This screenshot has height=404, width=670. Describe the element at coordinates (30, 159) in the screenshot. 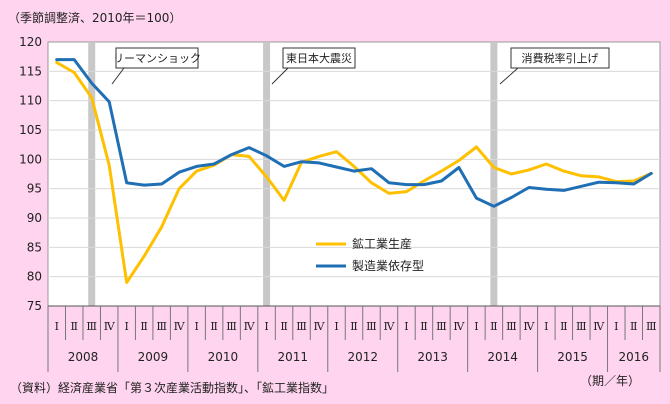

I see `y-tick-label: 100` at that location.